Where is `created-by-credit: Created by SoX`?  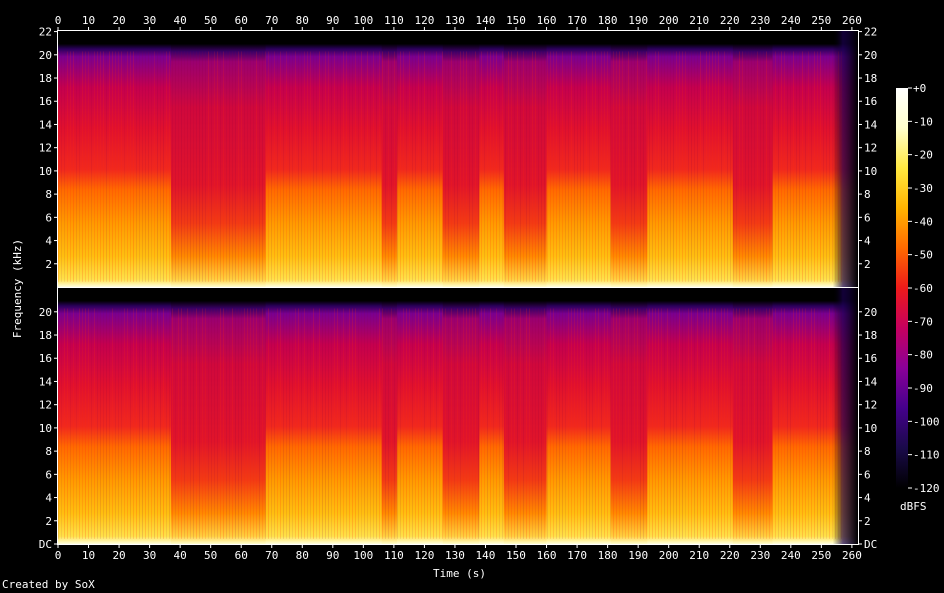 created-by-credit: Created by SoX is located at coordinates (48, 584).